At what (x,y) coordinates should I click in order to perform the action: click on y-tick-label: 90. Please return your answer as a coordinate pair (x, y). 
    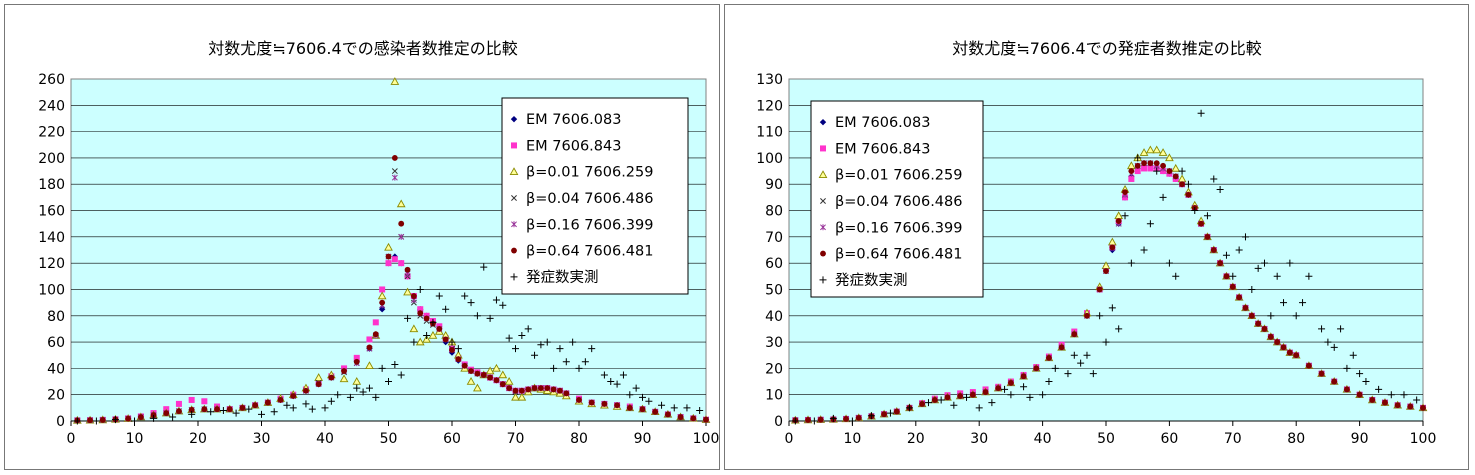
    Looking at the image, I should click on (774, 185).